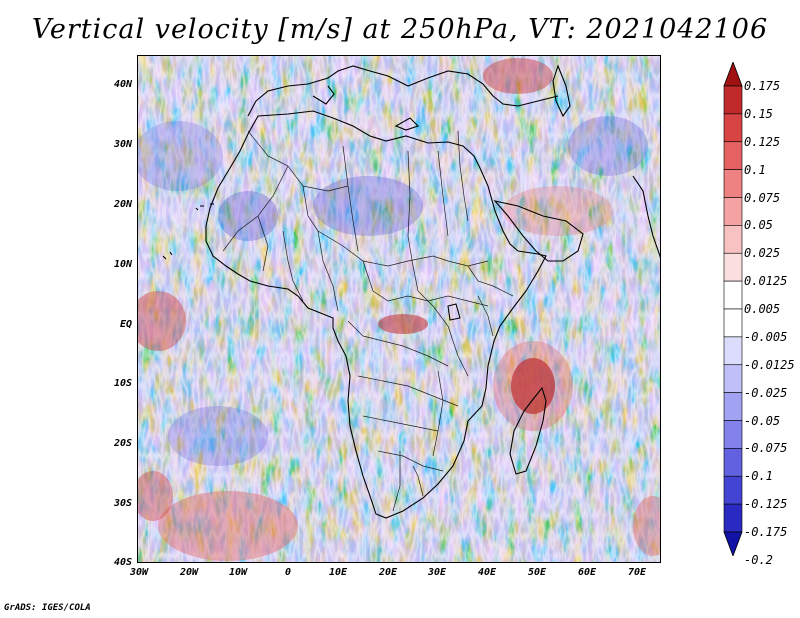 This screenshot has height=618, width=800. Describe the element at coordinates (437, 572) in the screenshot. I see `lon-label: 30E` at that location.